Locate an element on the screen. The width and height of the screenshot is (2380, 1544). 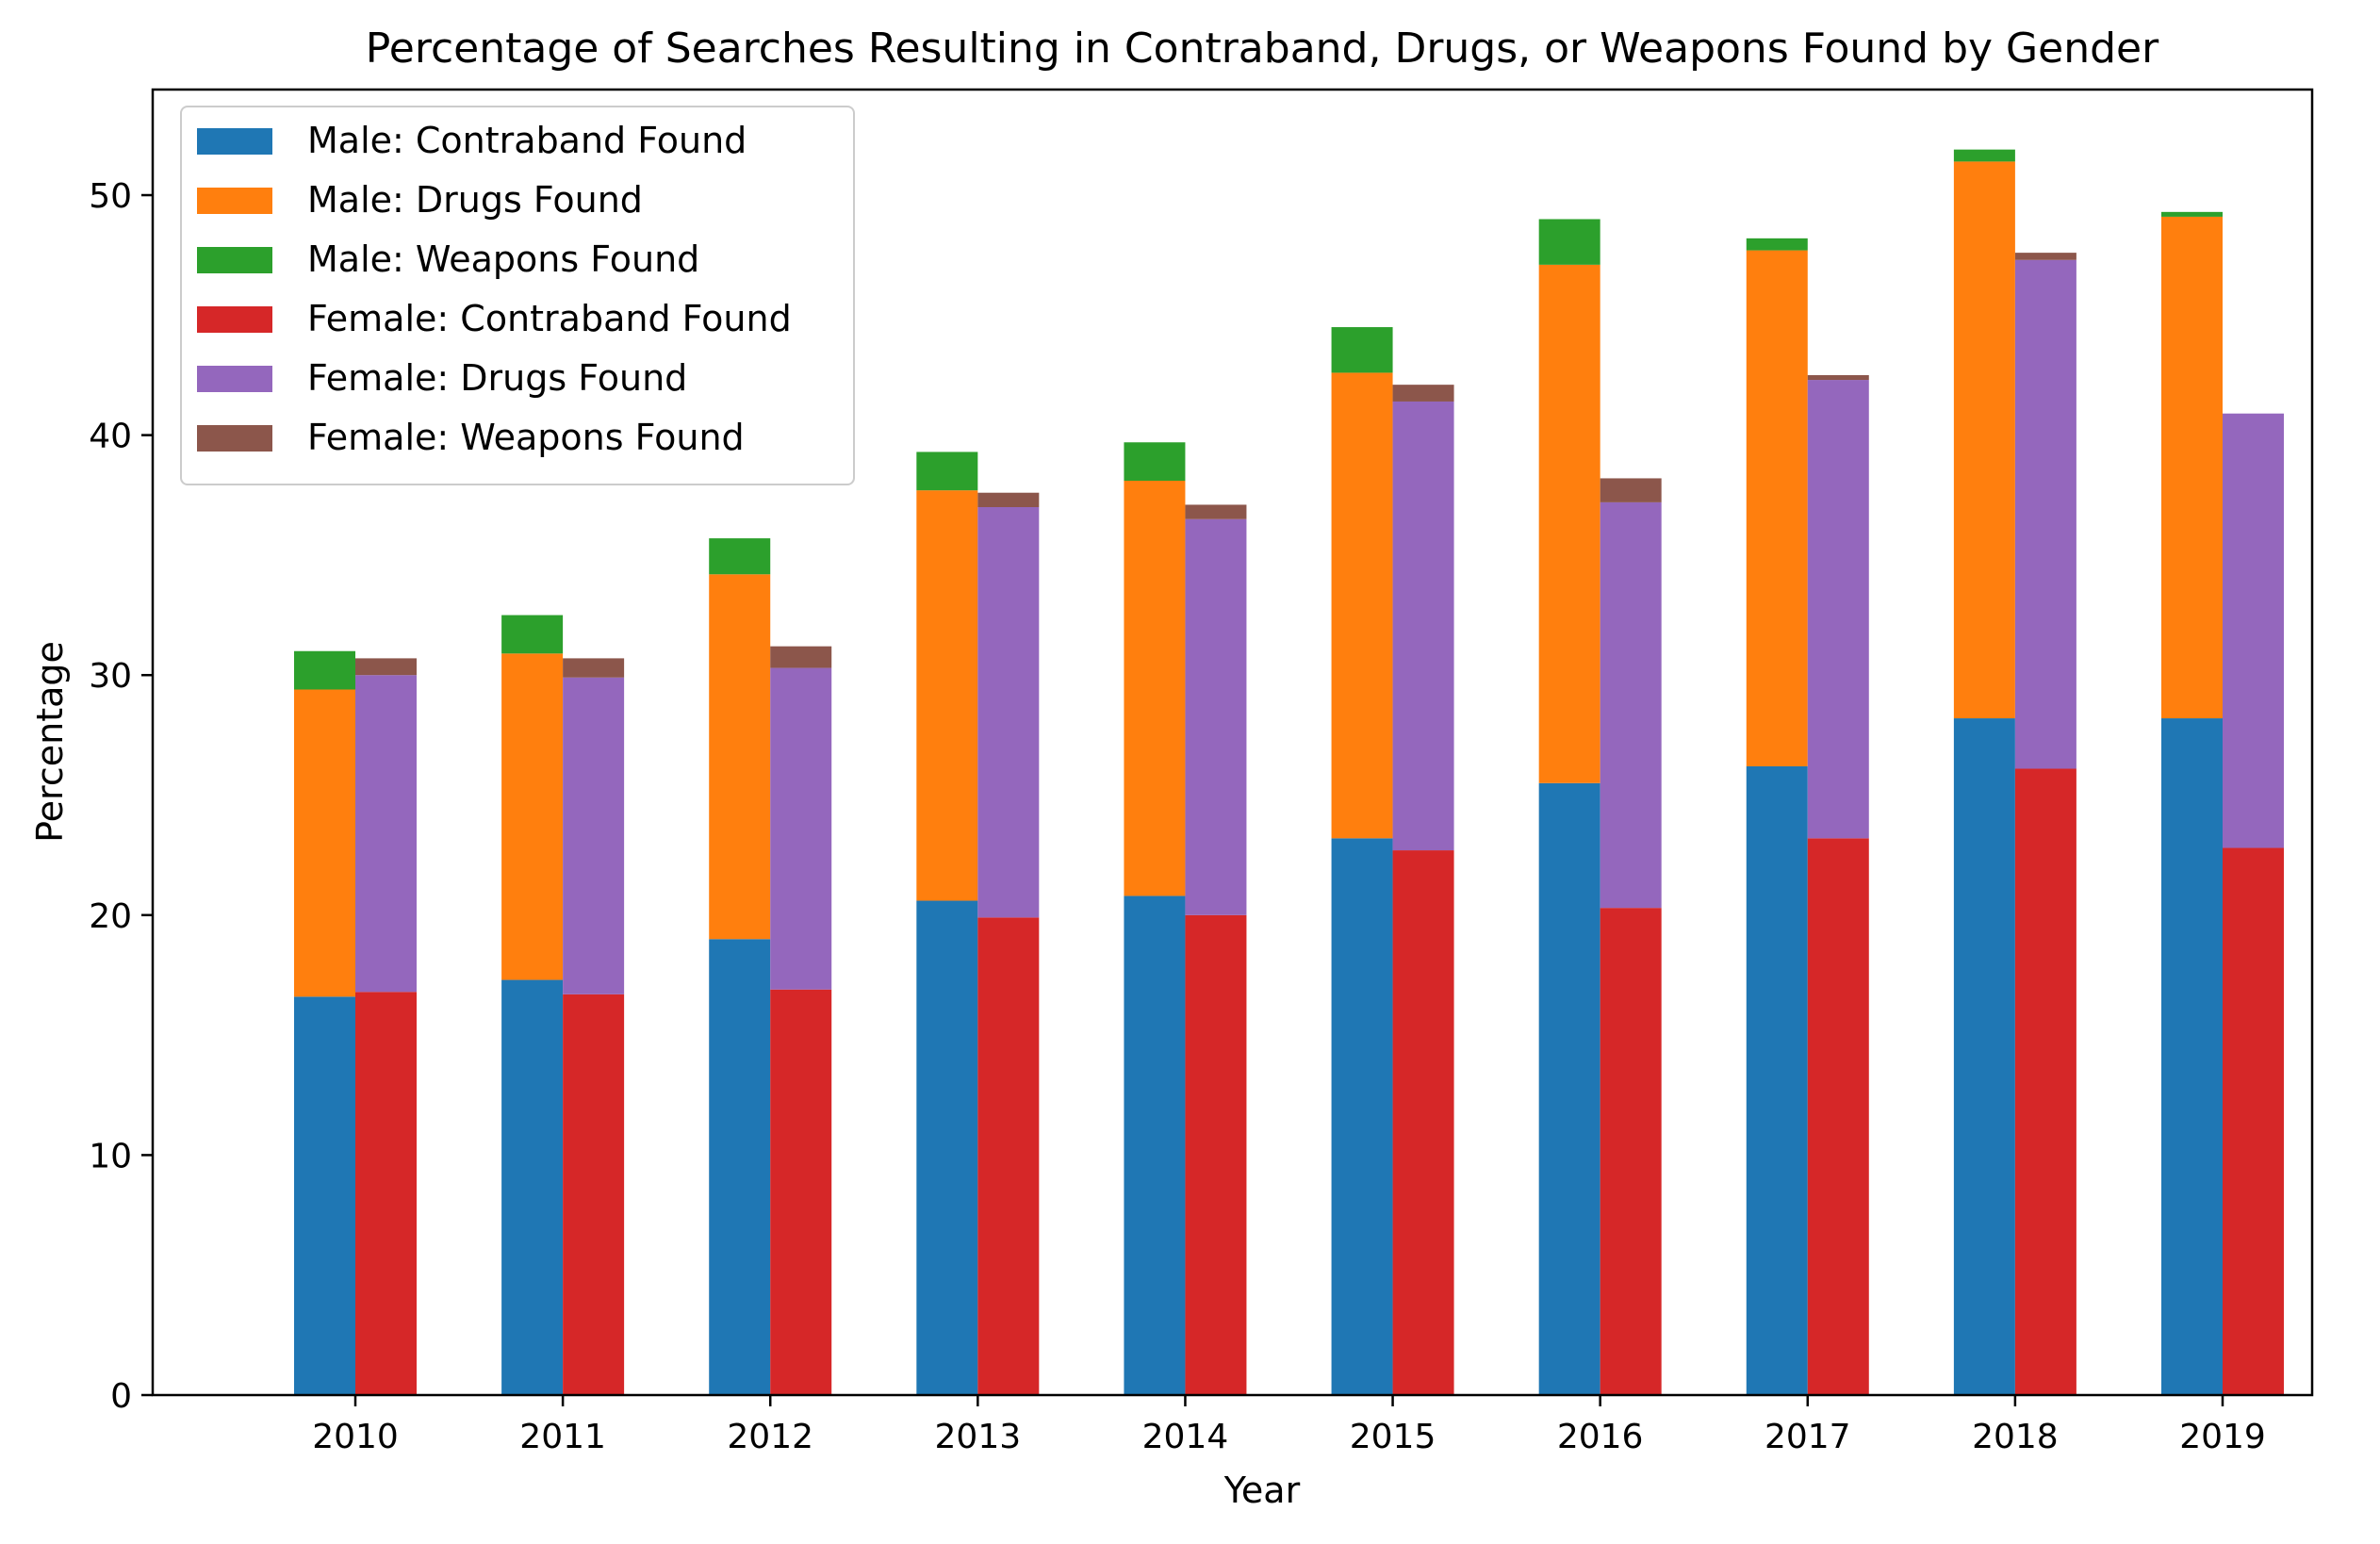
bar-male-series-1-2013 is located at coordinates (947, 695).